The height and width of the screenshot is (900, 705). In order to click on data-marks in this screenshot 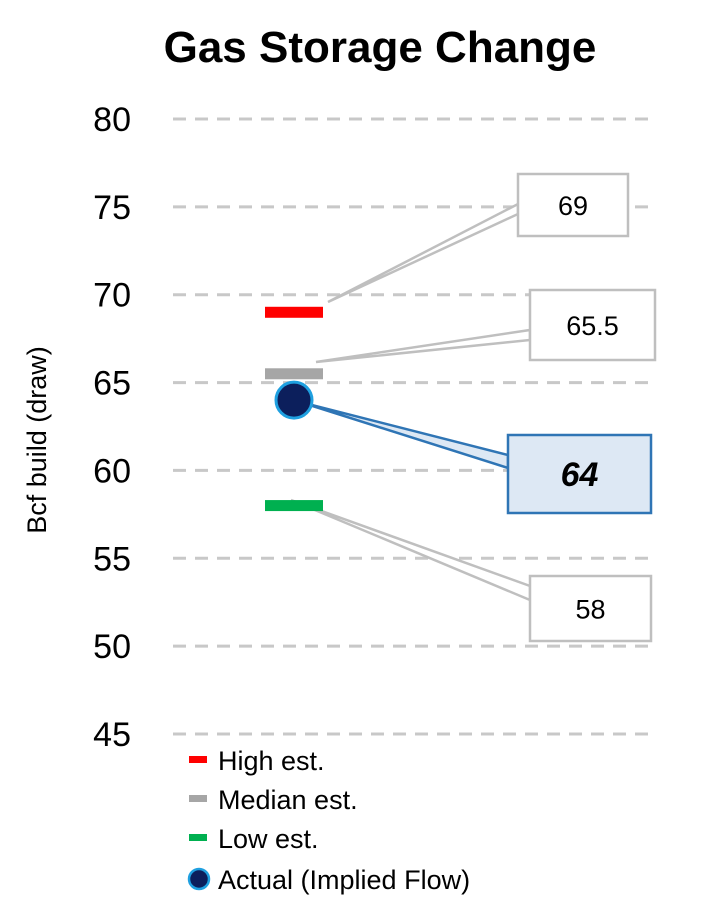, I will do `click(294, 409)`.